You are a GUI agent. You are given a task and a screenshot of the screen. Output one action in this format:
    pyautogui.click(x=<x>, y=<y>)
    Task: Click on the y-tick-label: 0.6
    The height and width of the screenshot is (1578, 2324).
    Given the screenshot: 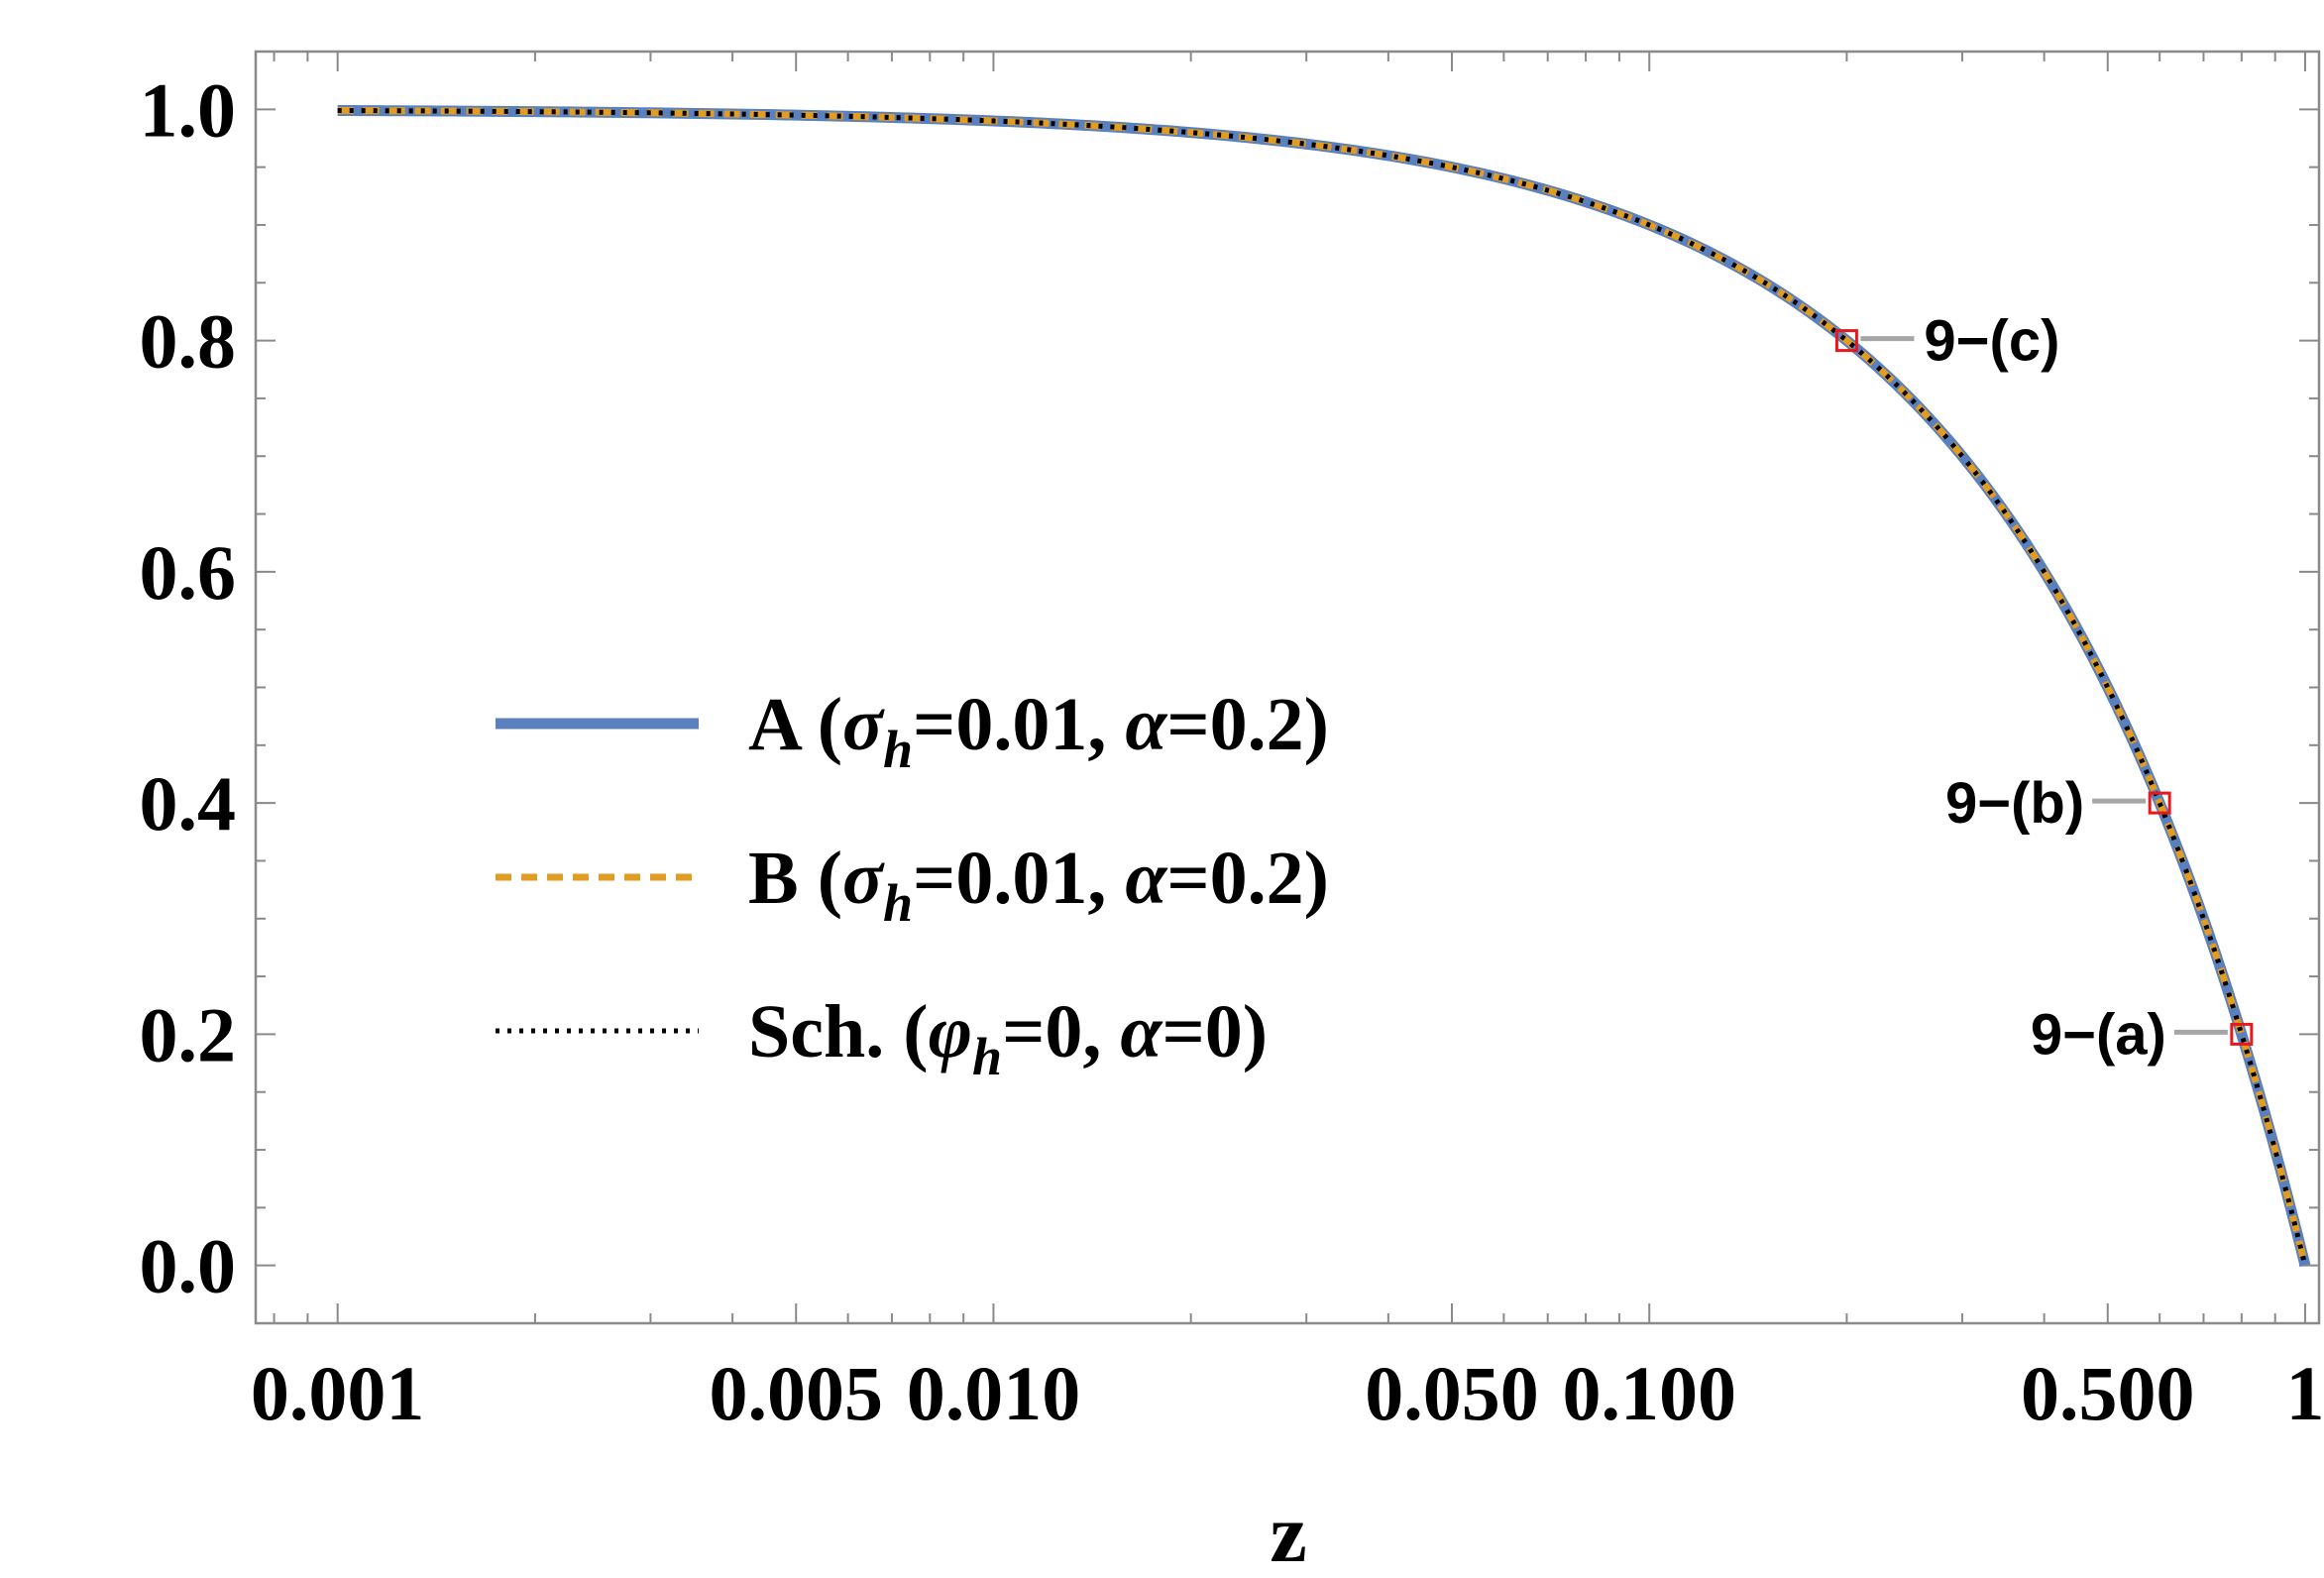 What is the action you would take?
    pyautogui.click(x=188, y=572)
    